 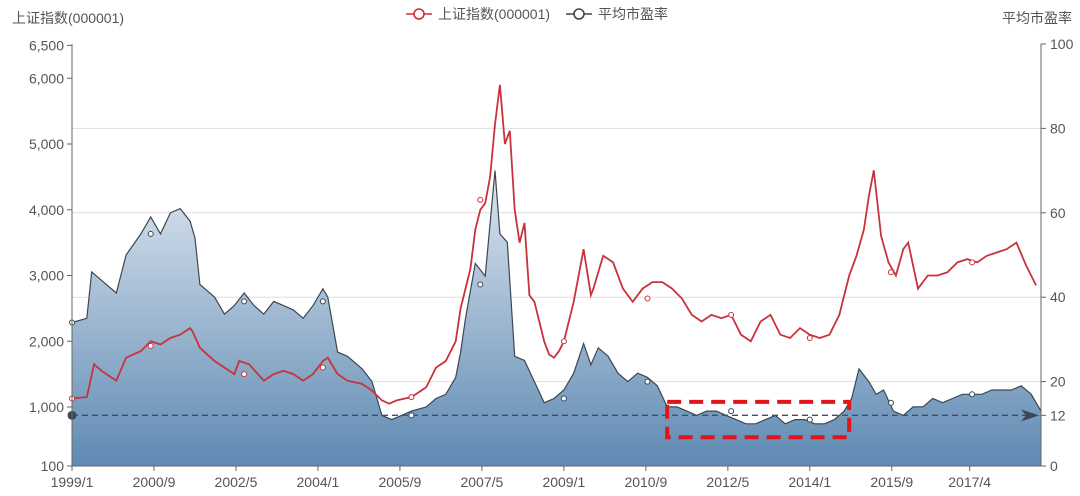 I want to click on left-tick-label: 100, so click(x=53, y=466).